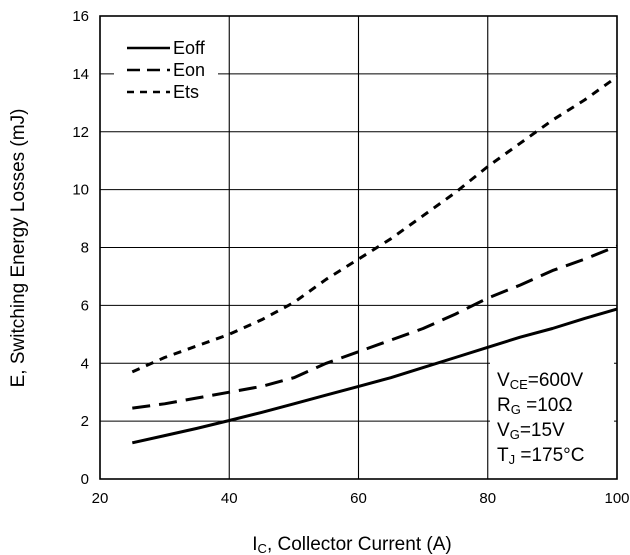 The image size is (630, 555). Describe the element at coordinates (186, 92) in the screenshot. I see `legend-label-ets: Ets` at that location.